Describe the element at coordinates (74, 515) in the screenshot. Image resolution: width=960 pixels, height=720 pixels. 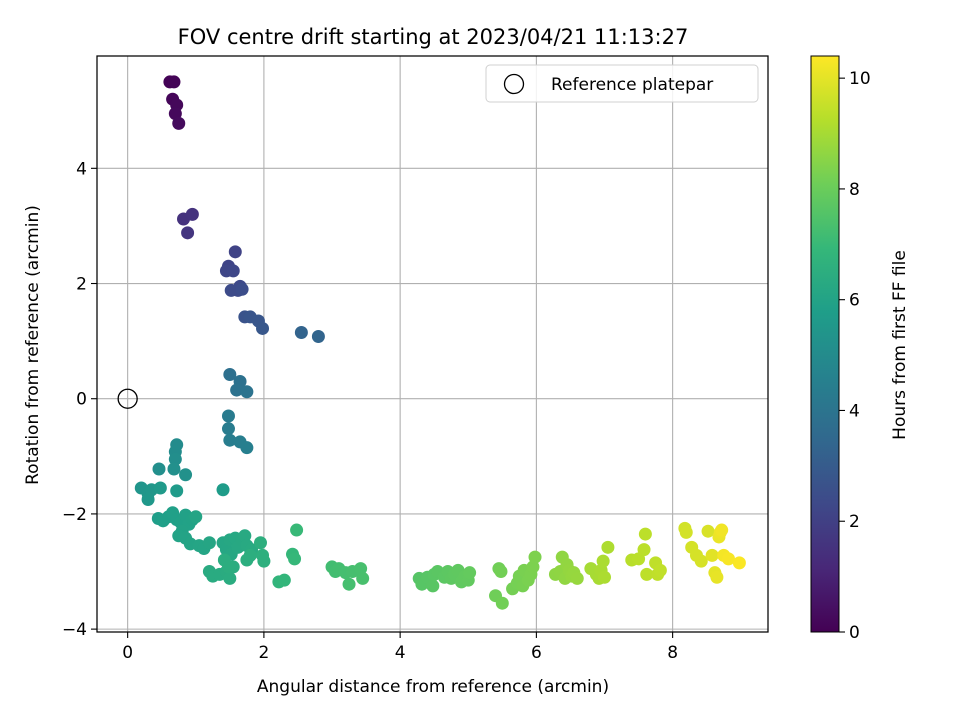
I see `y-tick-label: −2` at that location.